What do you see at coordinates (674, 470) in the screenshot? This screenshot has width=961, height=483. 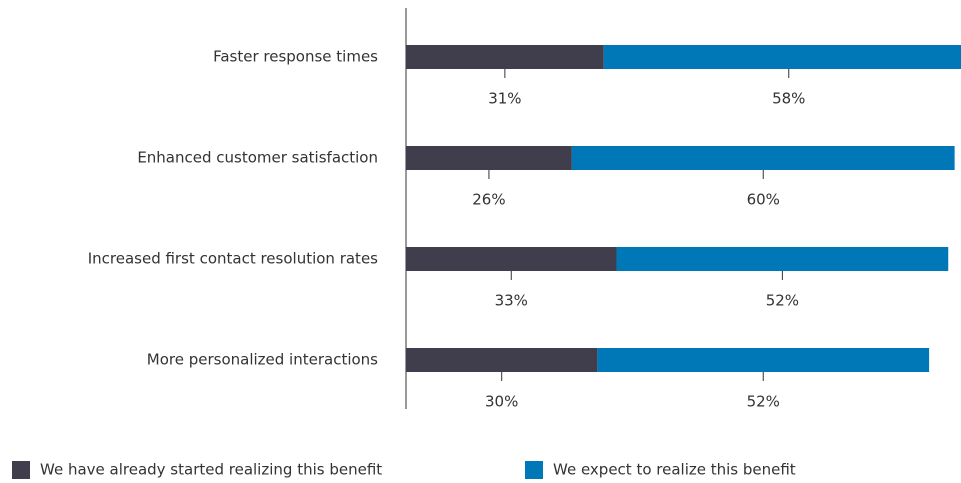 I see `legend-label: We expect to realize this benefit` at bounding box center [674, 470].